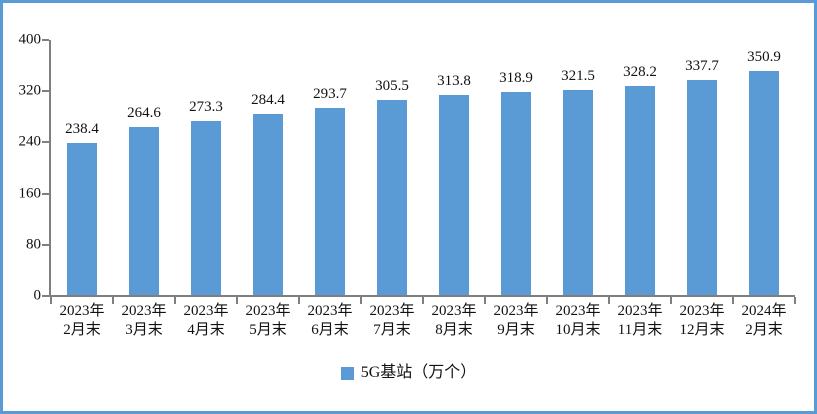 The image size is (817, 414). Describe the element at coordinates (330, 94) in the screenshot. I see `bar-value-label: 293.7` at that location.